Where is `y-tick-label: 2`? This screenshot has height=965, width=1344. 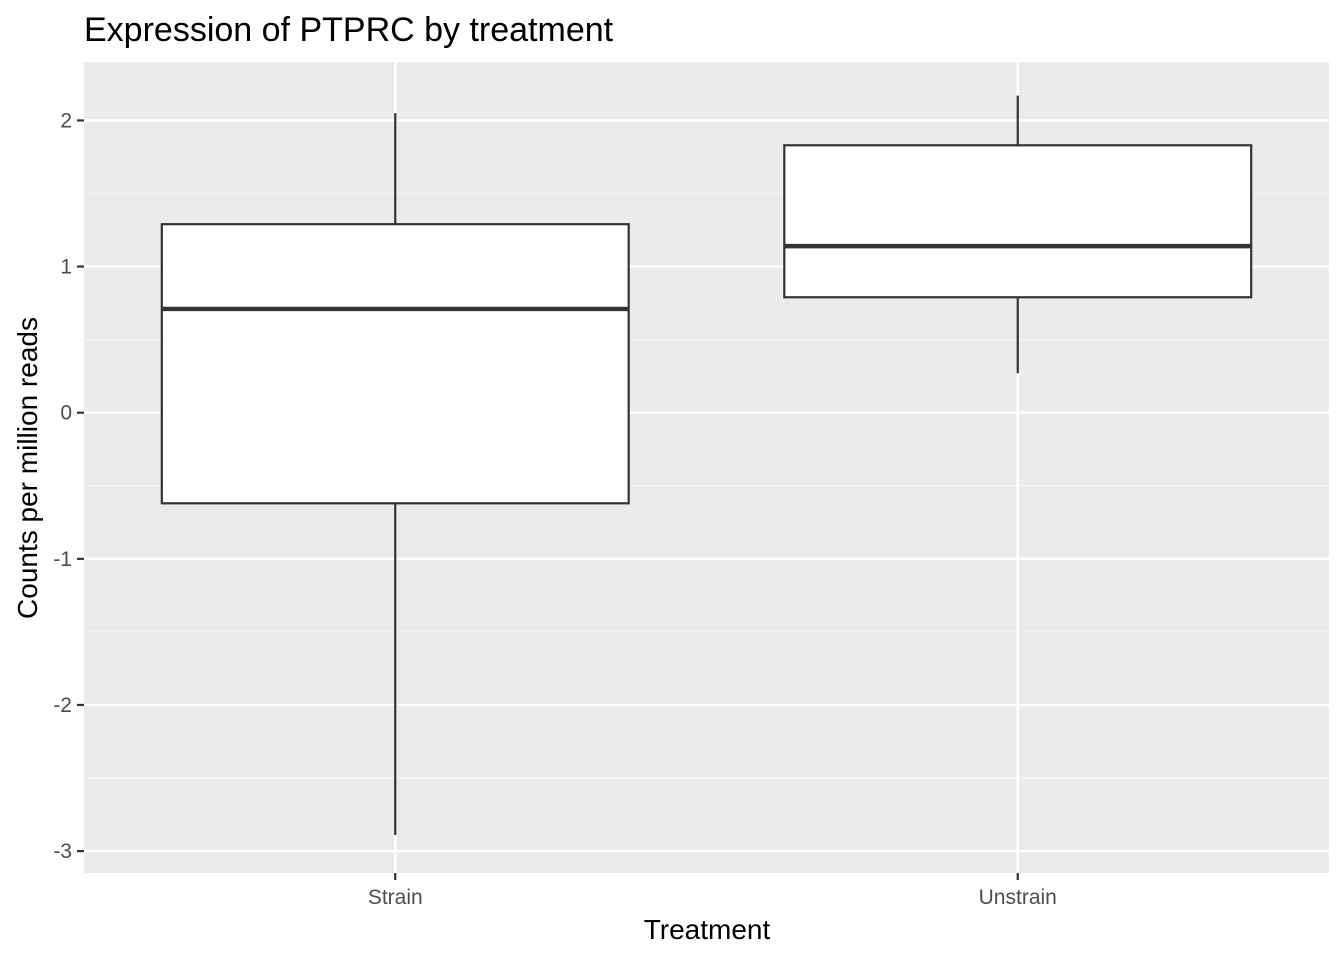
y-tick-label: 2 is located at coordinates (66, 120).